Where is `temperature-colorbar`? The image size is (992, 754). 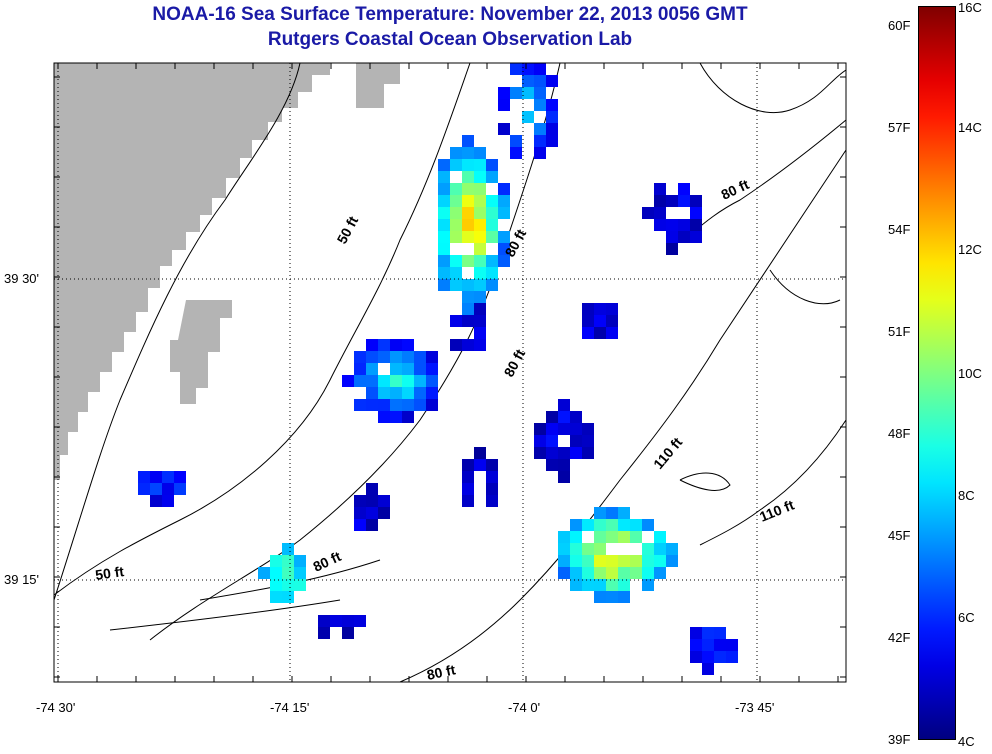
temperature-colorbar is located at coordinates (937, 373).